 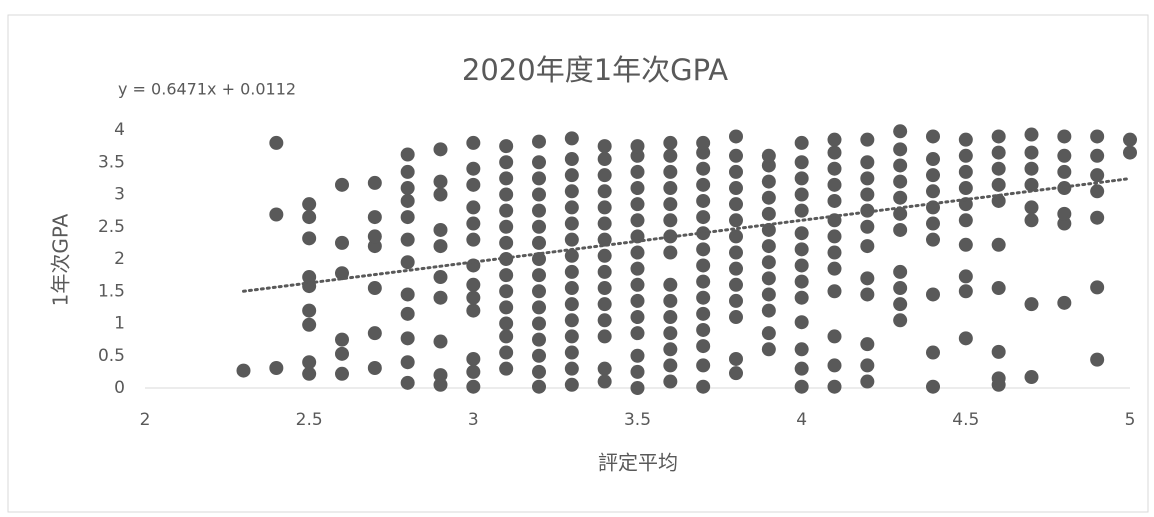 What do you see at coordinates (965, 420) in the screenshot?
I see `x-tick-label: 4.5` at bounding box center [965, 420].